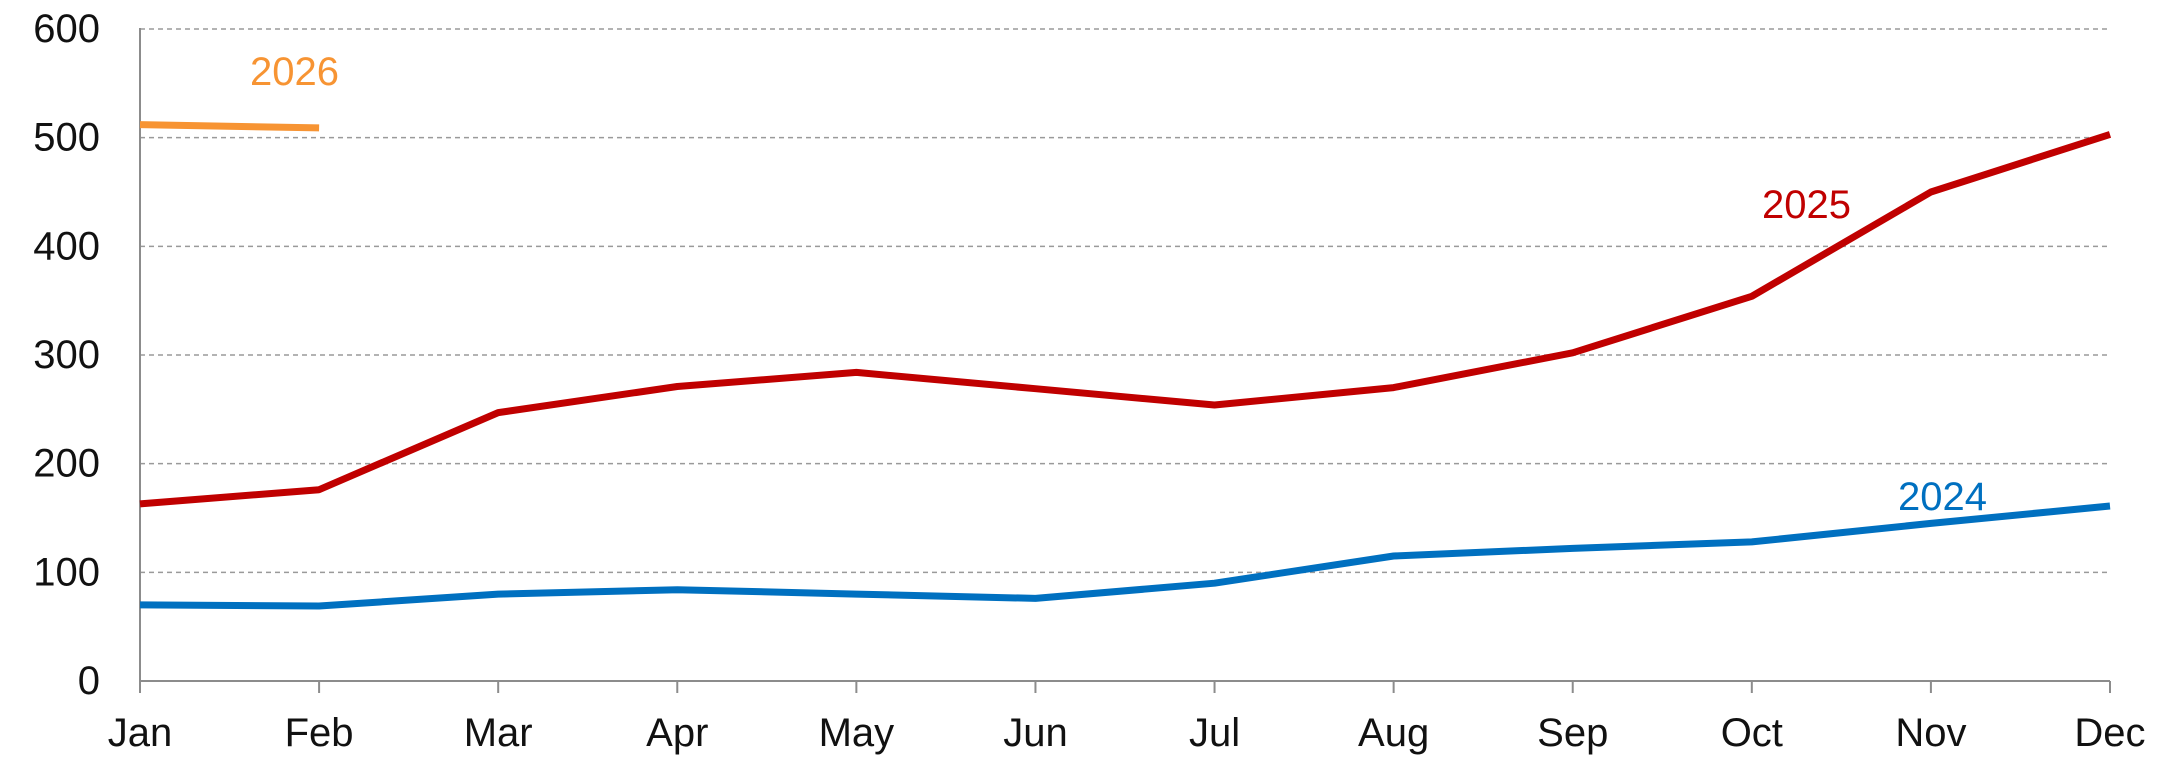  Describe the element at coordinates (857, 733) in the screenshot. I see `x-tick-label: May` at that location.